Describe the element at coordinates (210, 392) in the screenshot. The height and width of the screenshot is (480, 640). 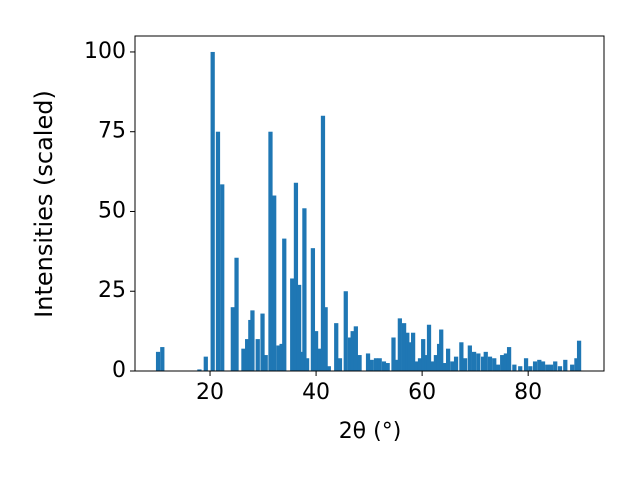
I see `x-tick-label: 20` at that location.